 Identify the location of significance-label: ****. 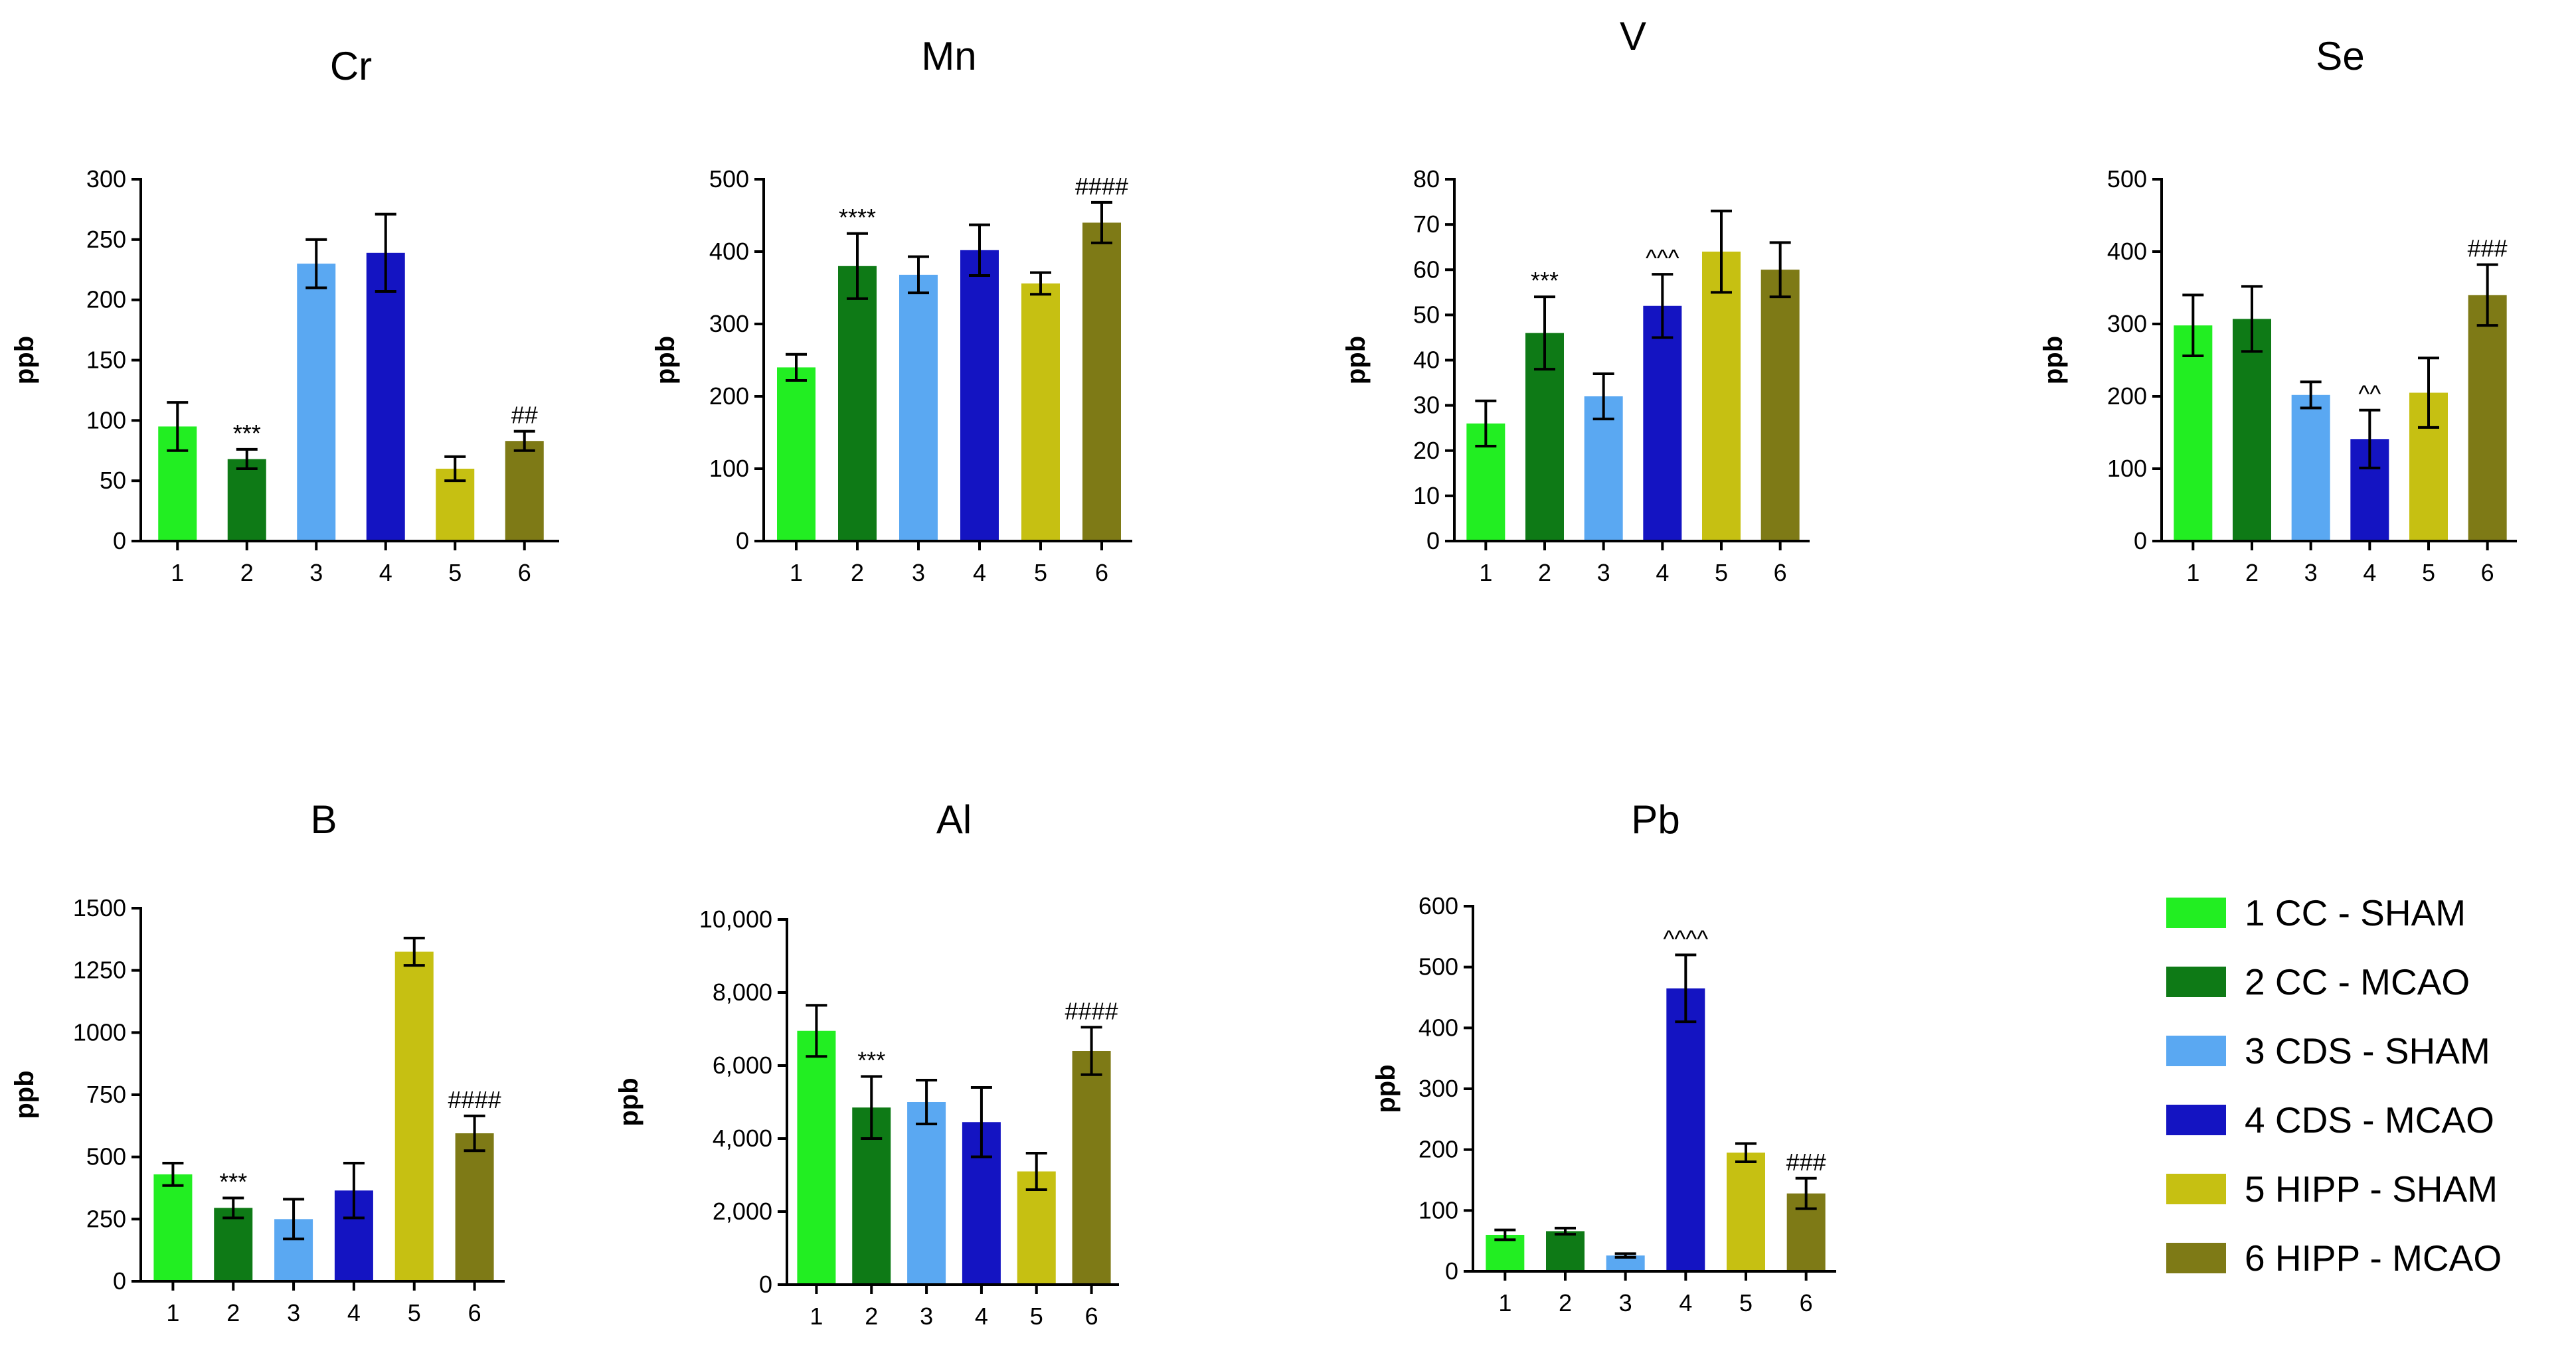
(857, 217).